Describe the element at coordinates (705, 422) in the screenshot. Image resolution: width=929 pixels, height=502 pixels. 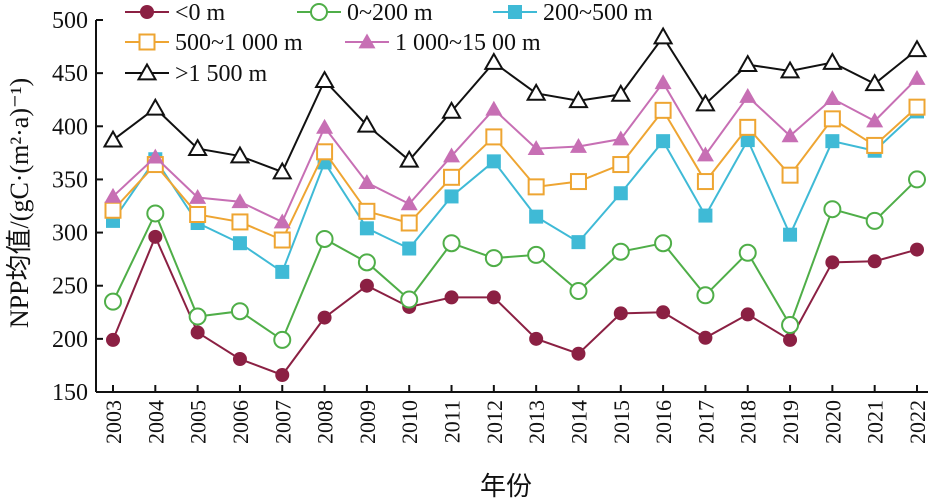
I see `x-tick-label: 2017` at that location.